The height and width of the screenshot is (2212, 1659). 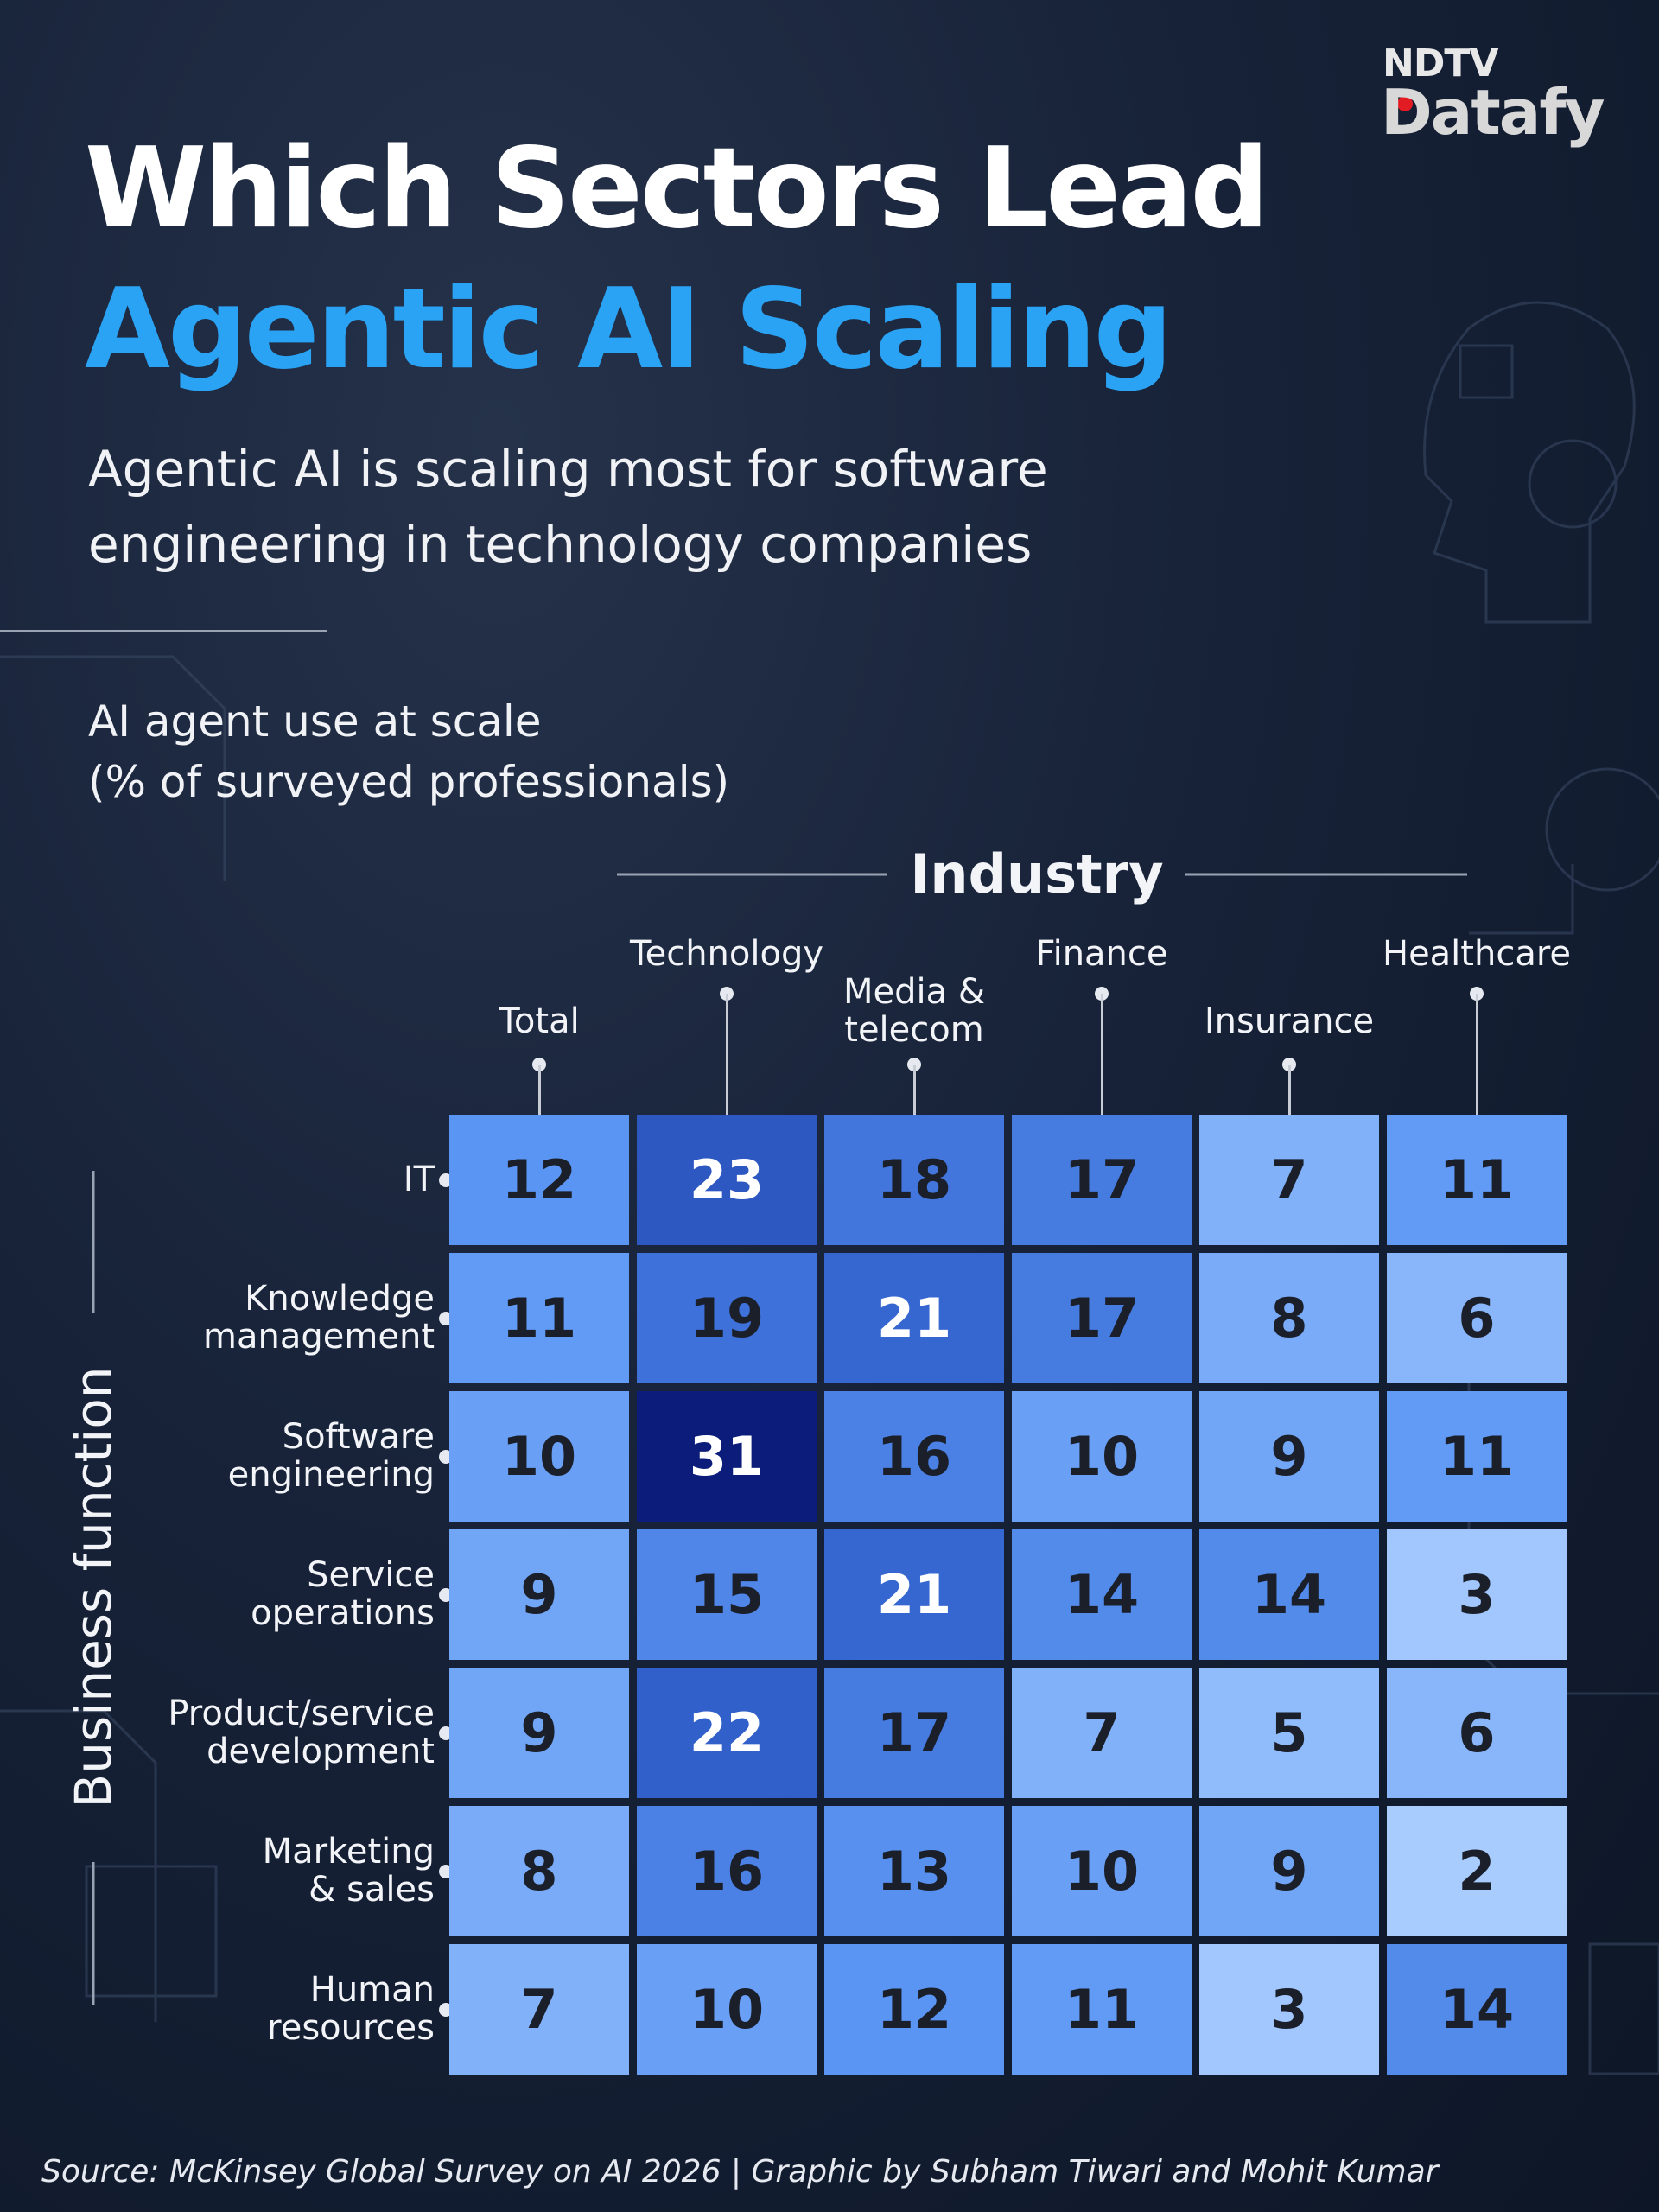 What do you see at coordinates (301, 1732) in the screenshot?
I see `row-label: Product/service development` at bounding box center [301, 1732].